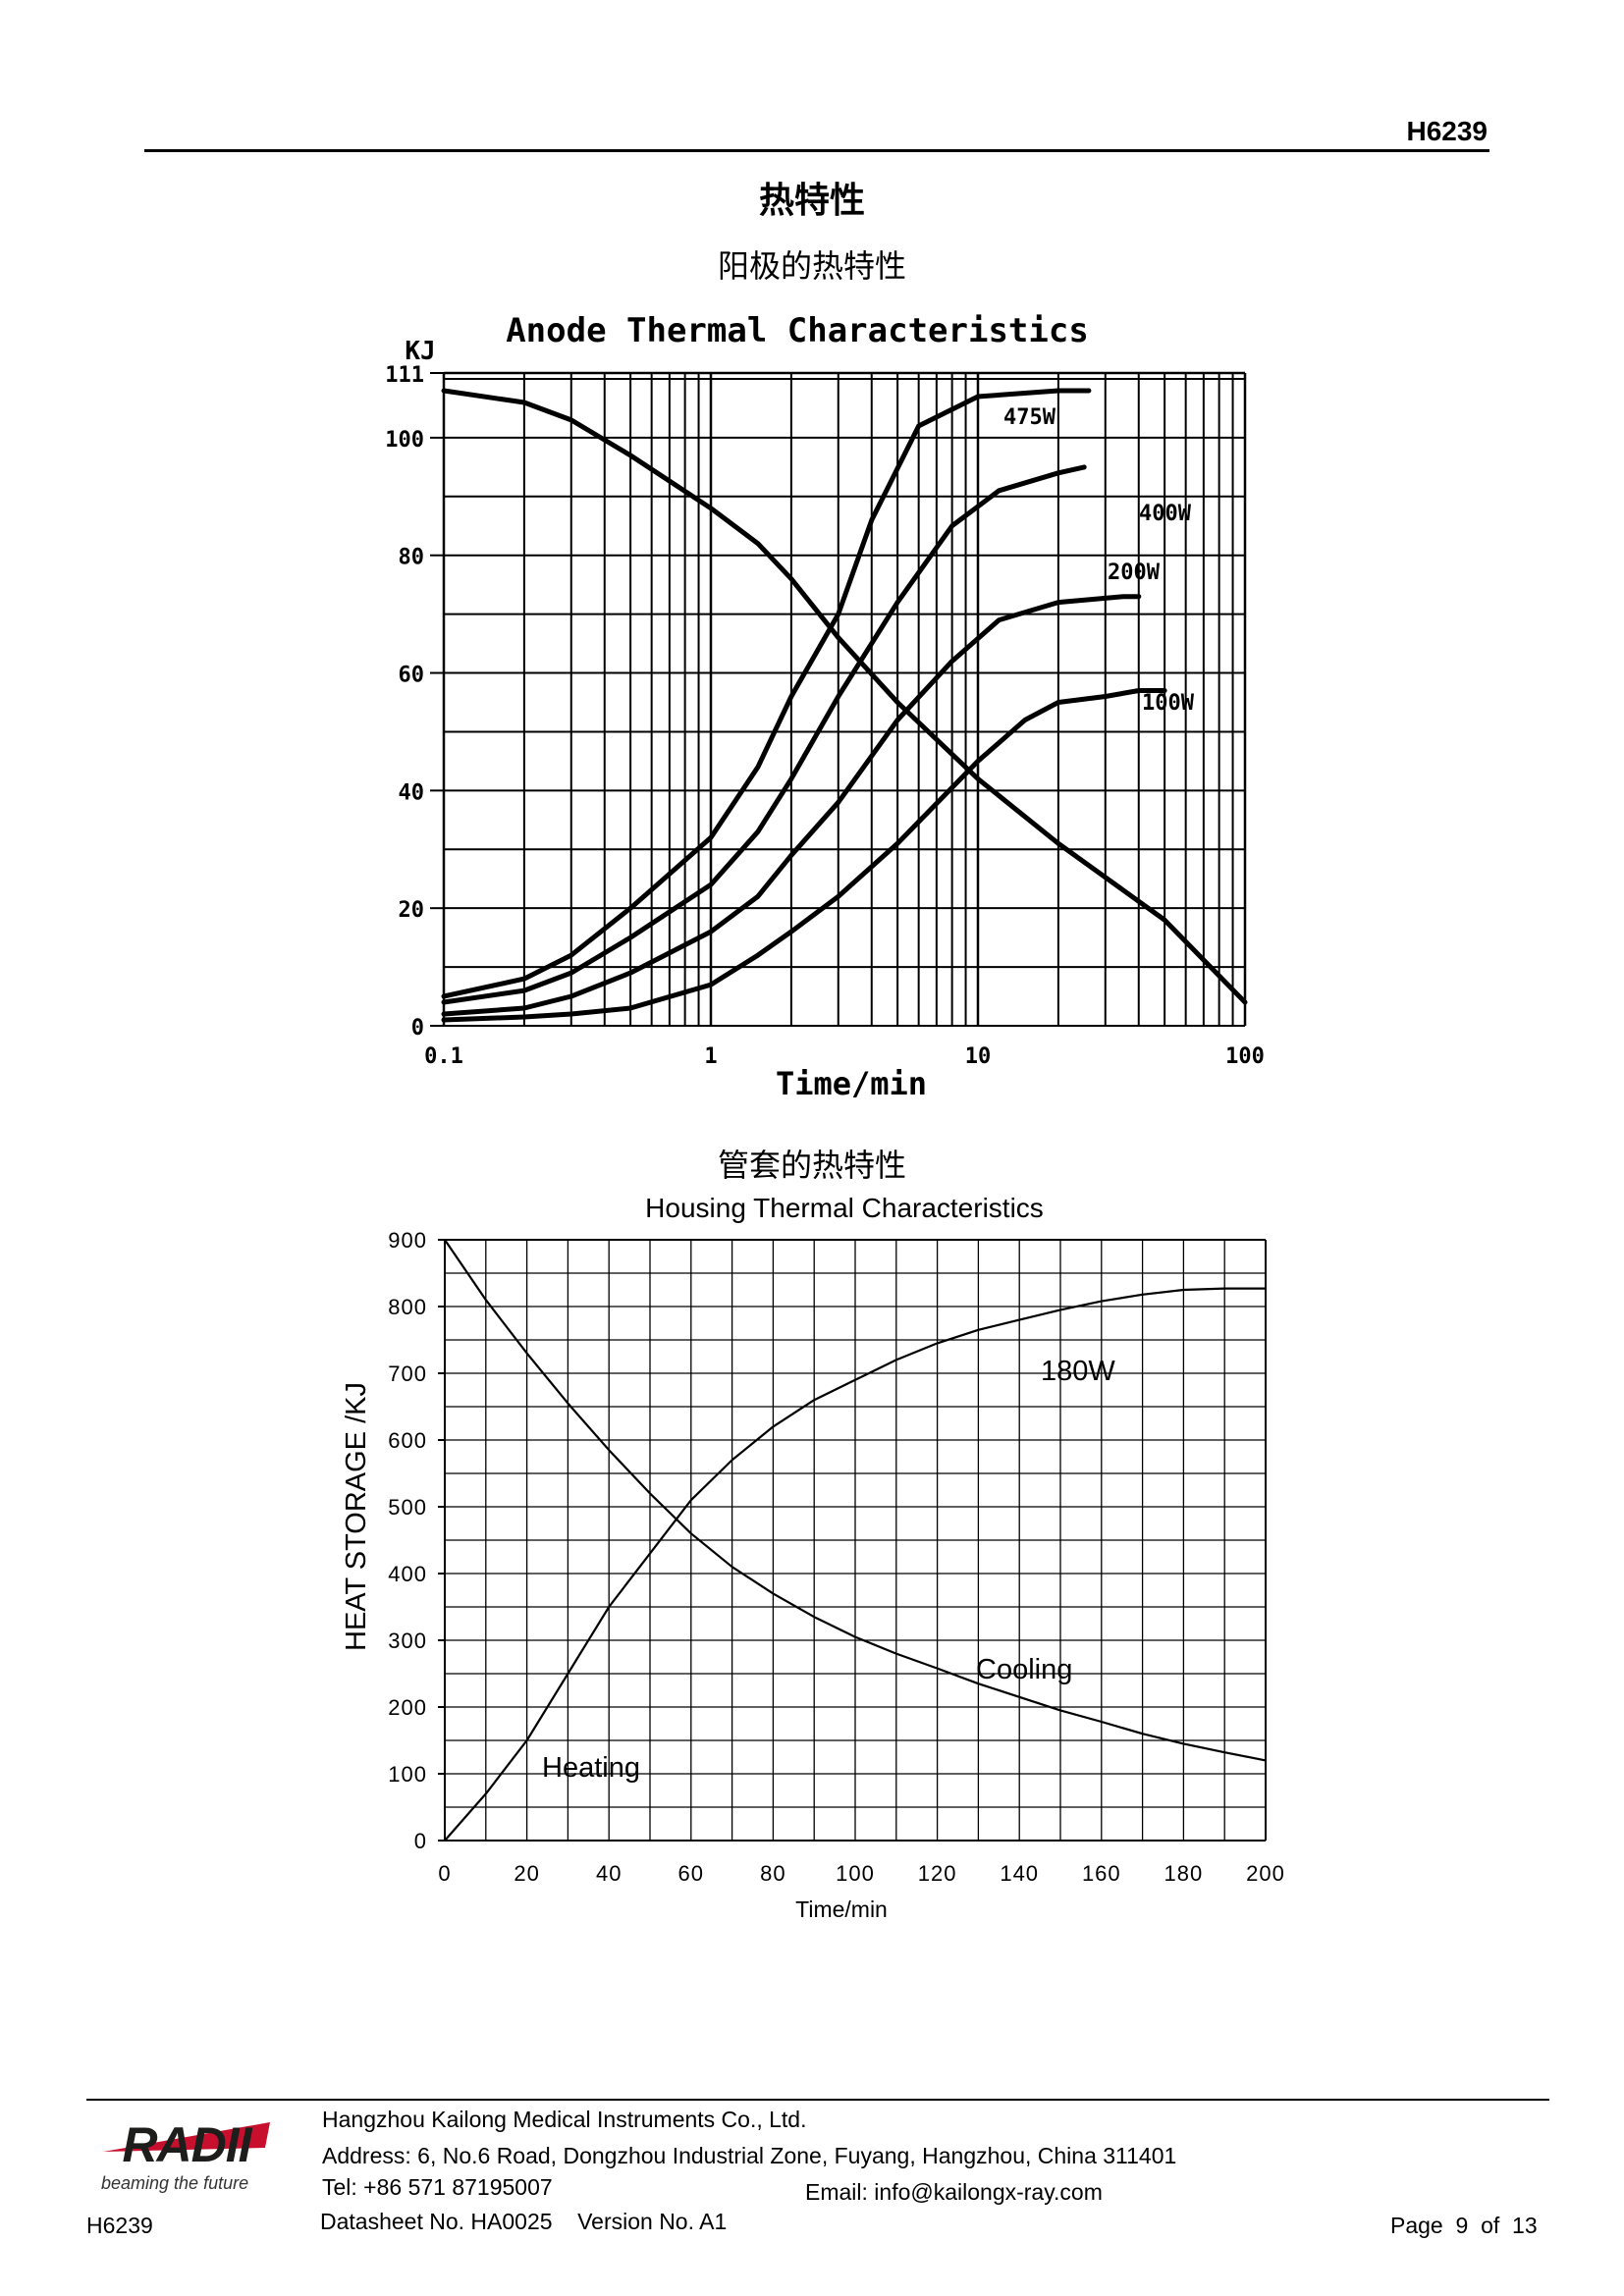 Image resolution: width=1624 pixels, height=2296 pixels. What do you see at coordinates (1464, 2225) in the screenshot?
I see `footer-page-number: Page 9 of 13` at bounding box center [1464, 2225].